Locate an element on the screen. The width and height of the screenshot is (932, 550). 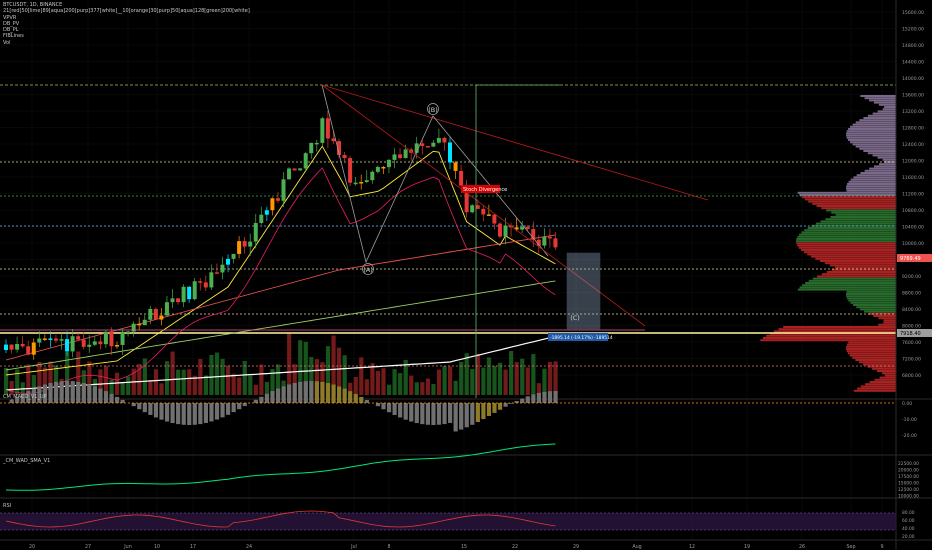
study-line-6: Vol is located at coordinates (7, 42).